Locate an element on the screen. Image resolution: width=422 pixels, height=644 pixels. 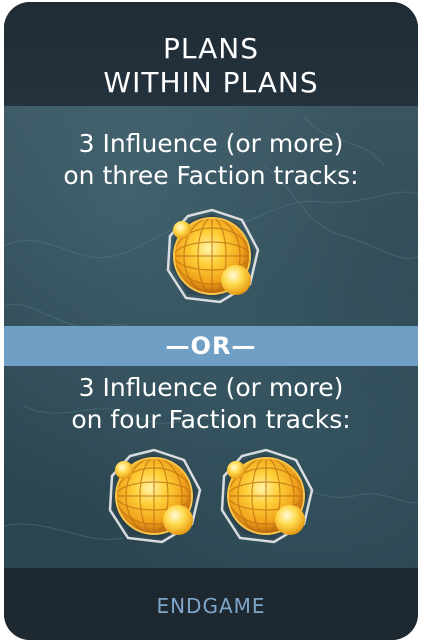
requirement-2-line-1: 3 Influence (or more) is located at coordinates (211, 387).